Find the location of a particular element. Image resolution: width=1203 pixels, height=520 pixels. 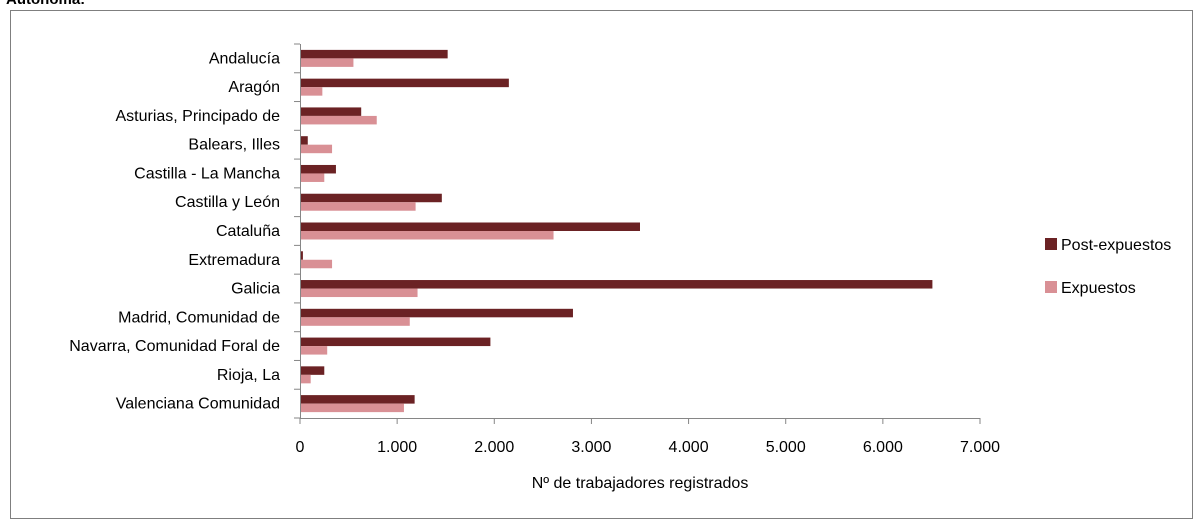

x-axis-title: Nº de trabajadores registrados is located at coordinates (640, 483).